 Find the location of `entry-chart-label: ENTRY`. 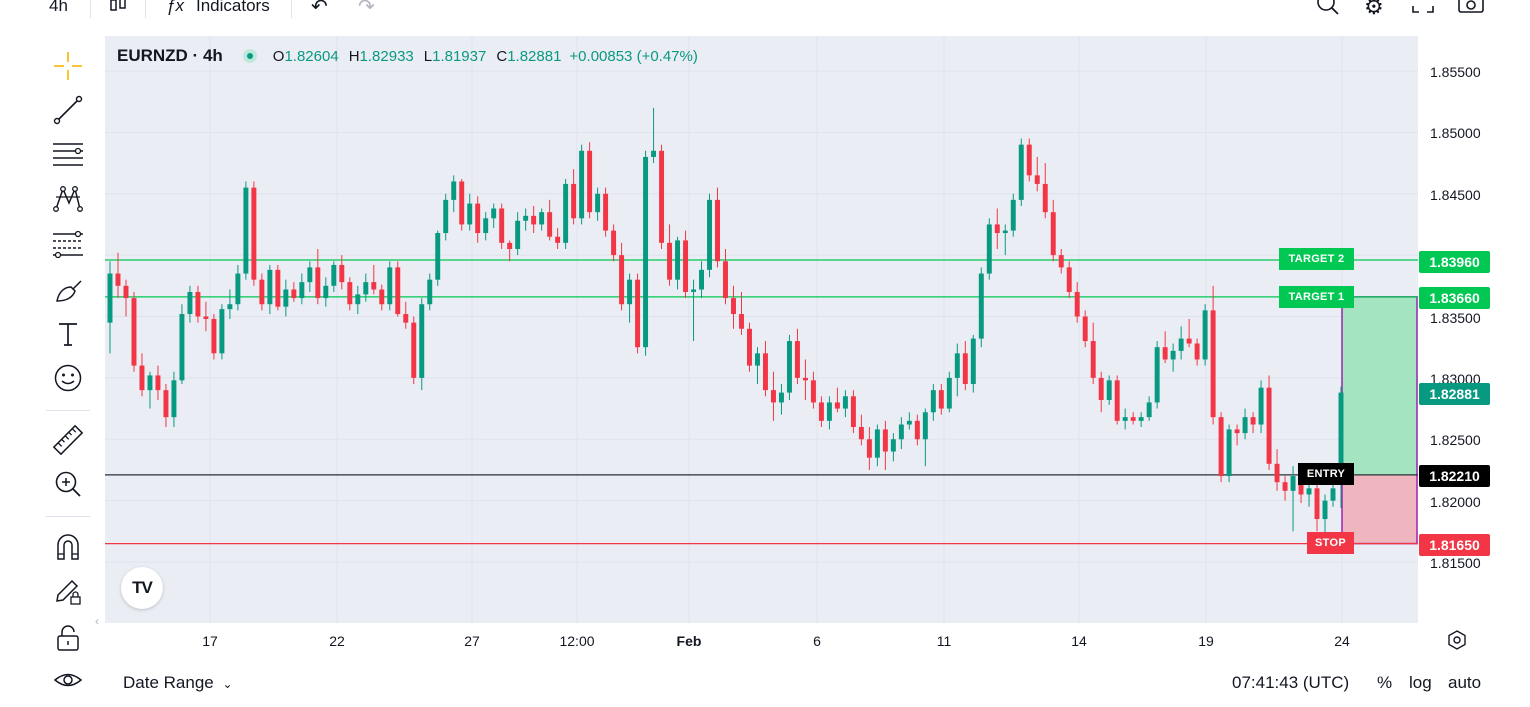

entry-chart-label: ENTRY is located at coordinates (1326, 474).